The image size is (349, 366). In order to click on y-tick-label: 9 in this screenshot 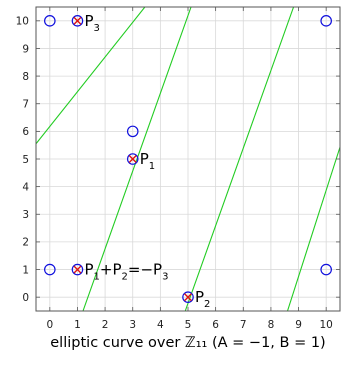, I will do `click(25, 49)`.